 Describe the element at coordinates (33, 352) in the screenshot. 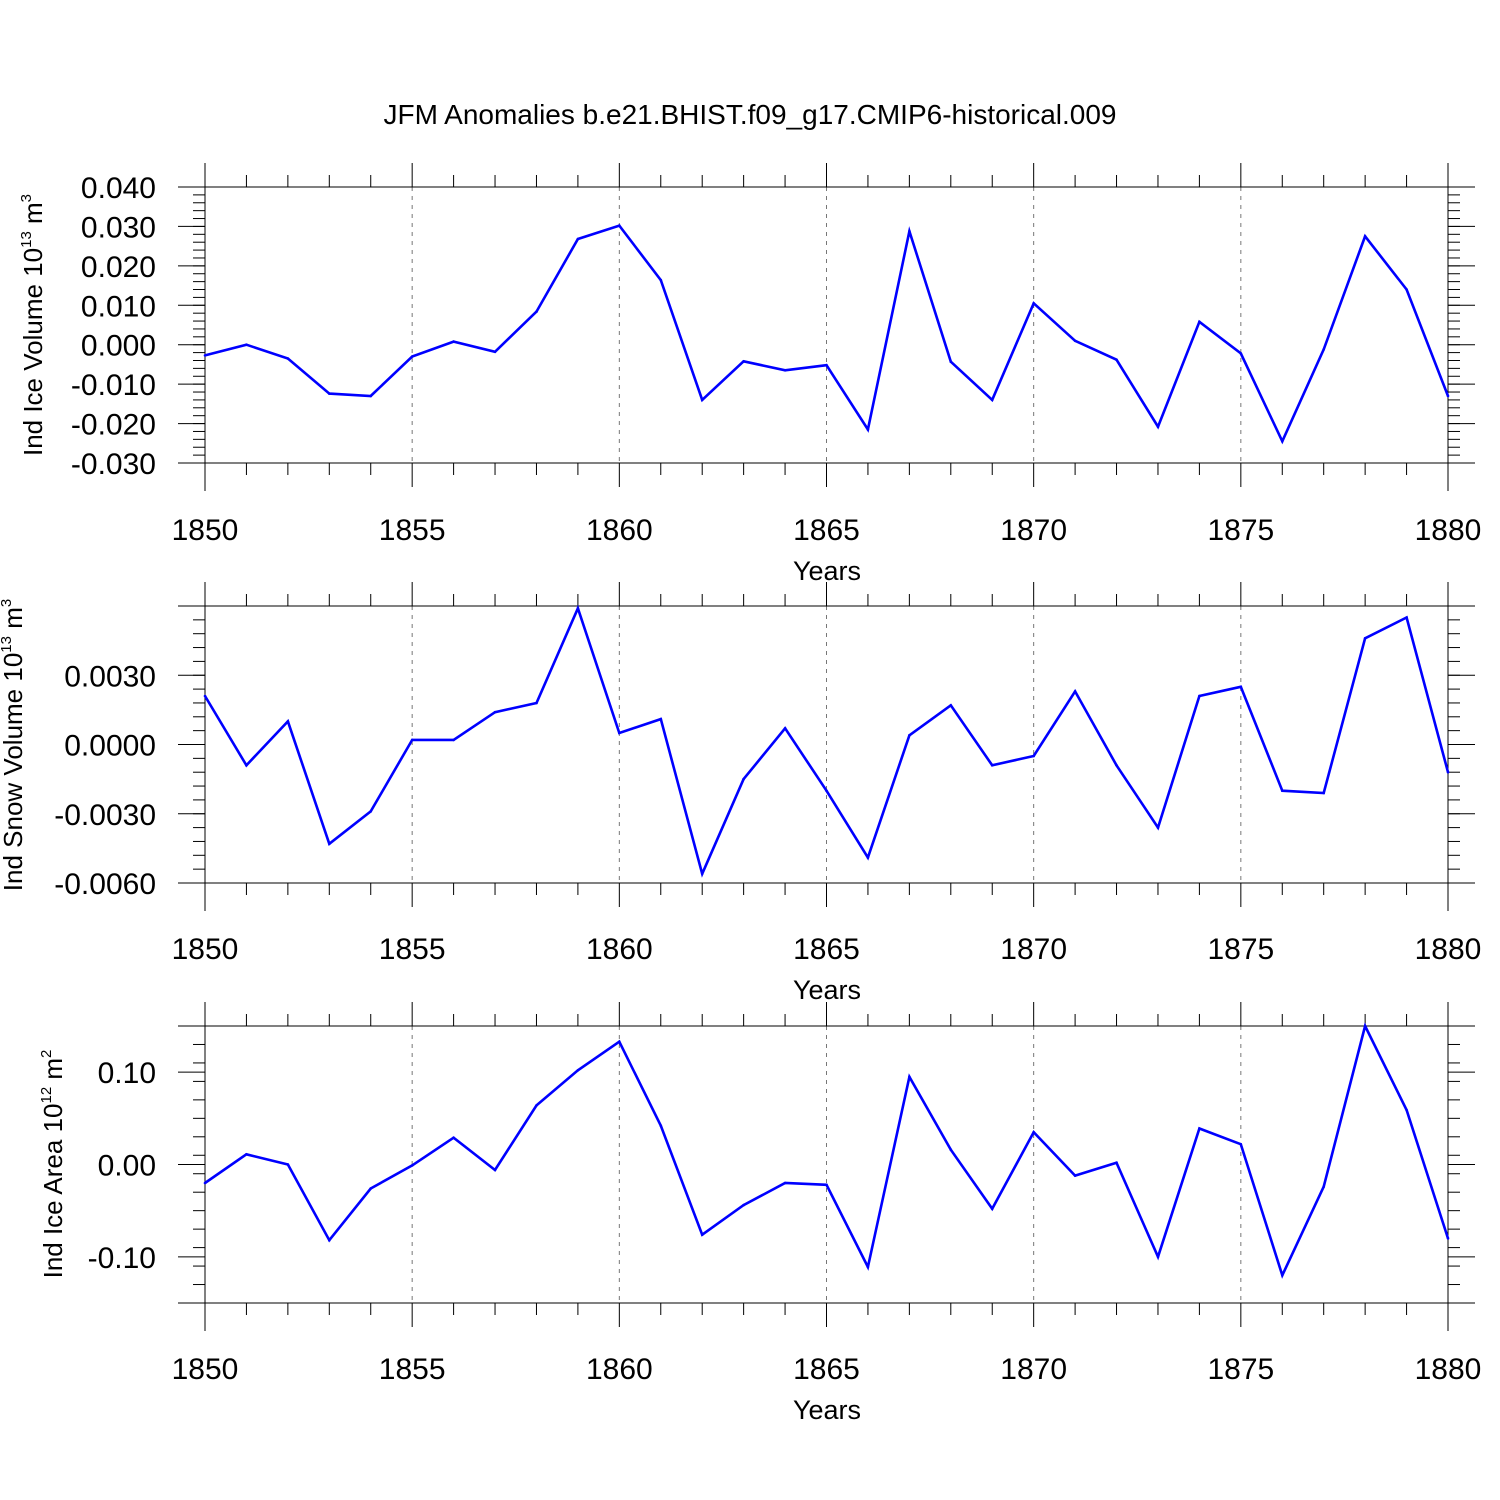

I see `y-axis-title-main: Ind Ice Volume 10` at that location.